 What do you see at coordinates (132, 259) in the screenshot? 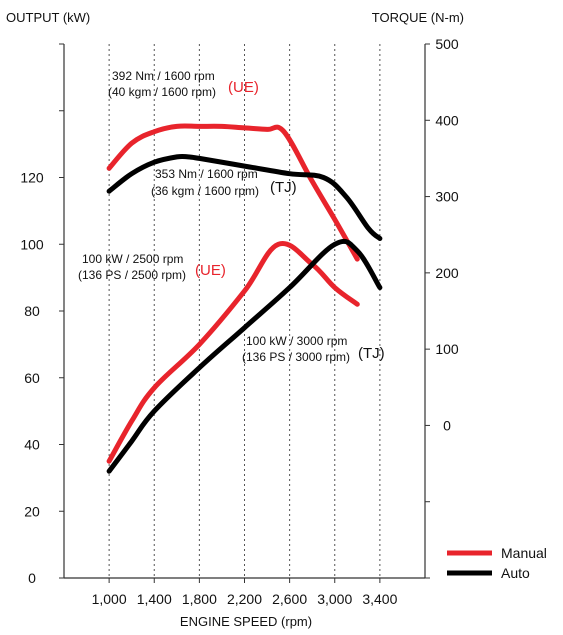
I see `annotation-manual-power-line1: 100 kW / 2500 rpm` at bounding box center [132, 259].